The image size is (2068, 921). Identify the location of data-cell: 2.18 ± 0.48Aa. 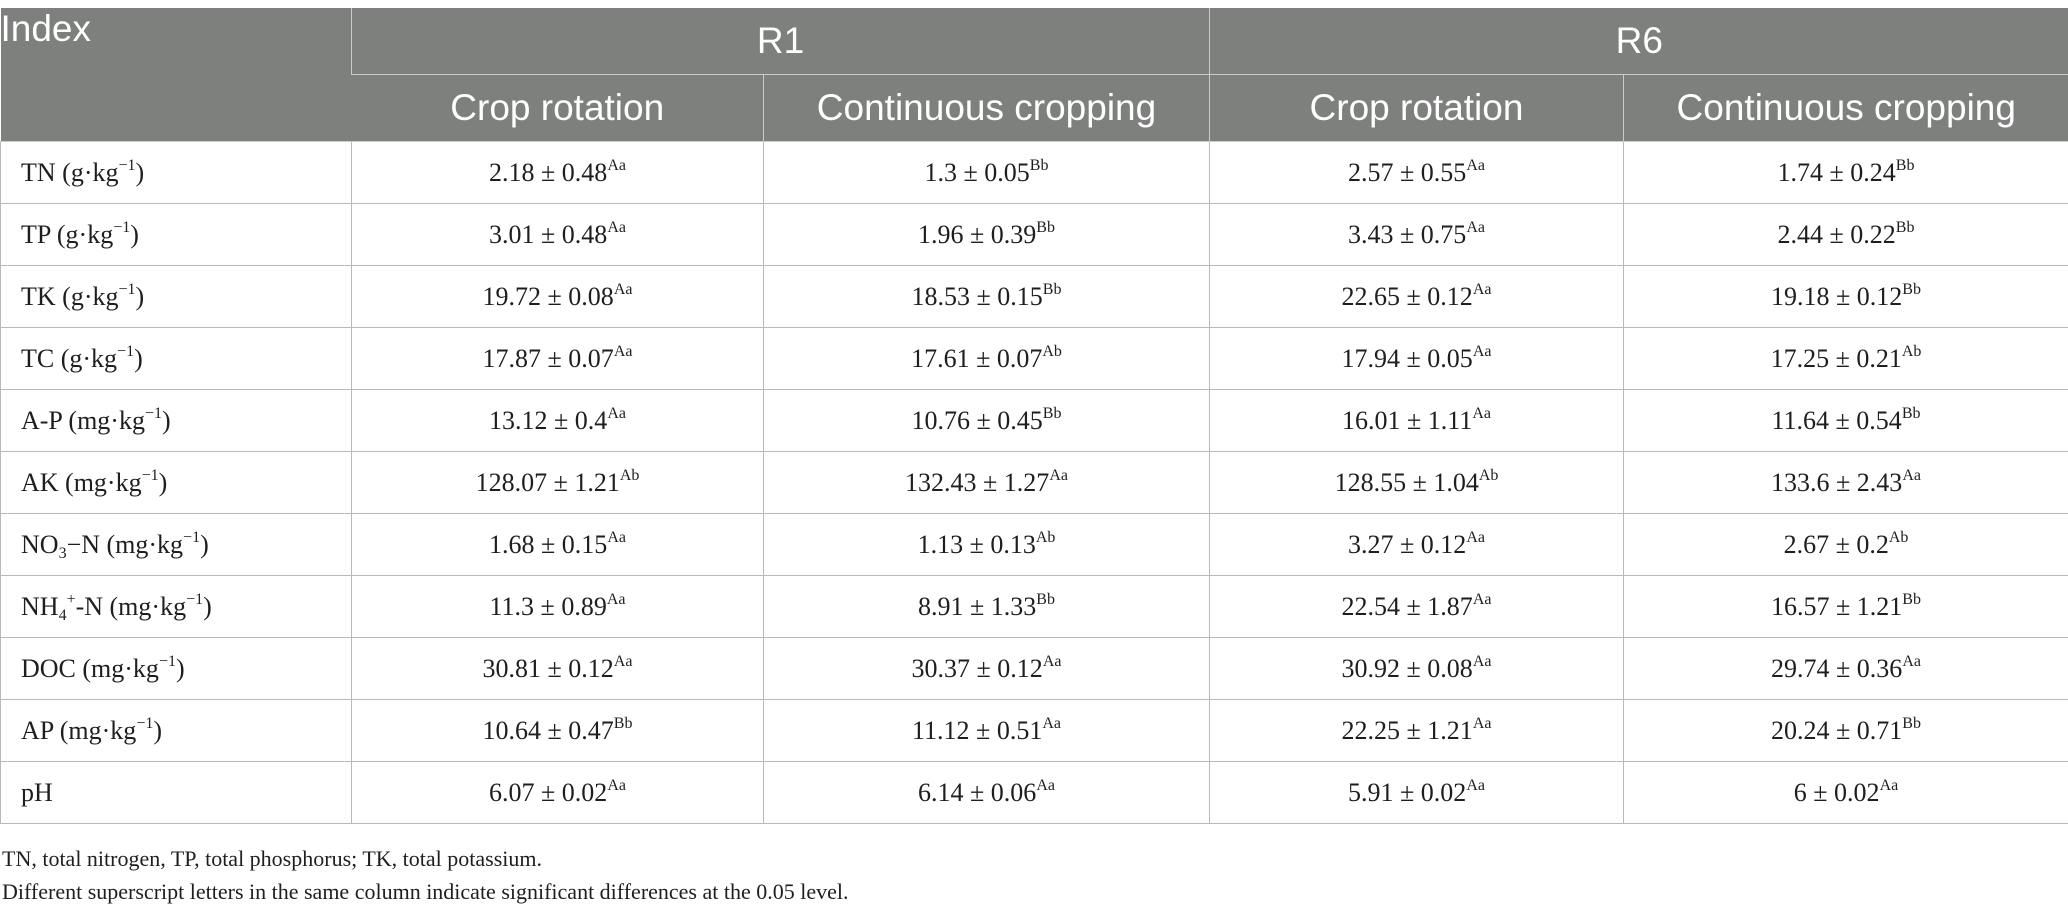
(557, 172).